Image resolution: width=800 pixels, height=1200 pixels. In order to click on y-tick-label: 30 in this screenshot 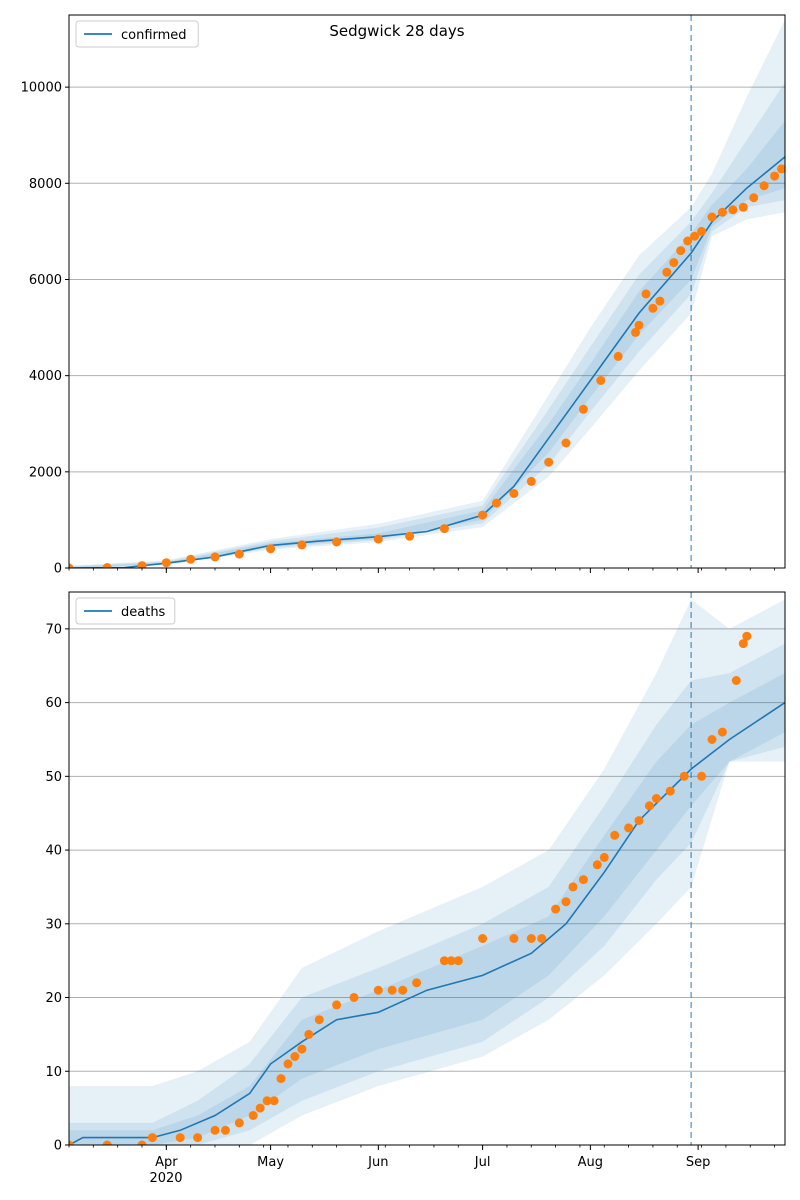, I will do `click(53, 924)`.